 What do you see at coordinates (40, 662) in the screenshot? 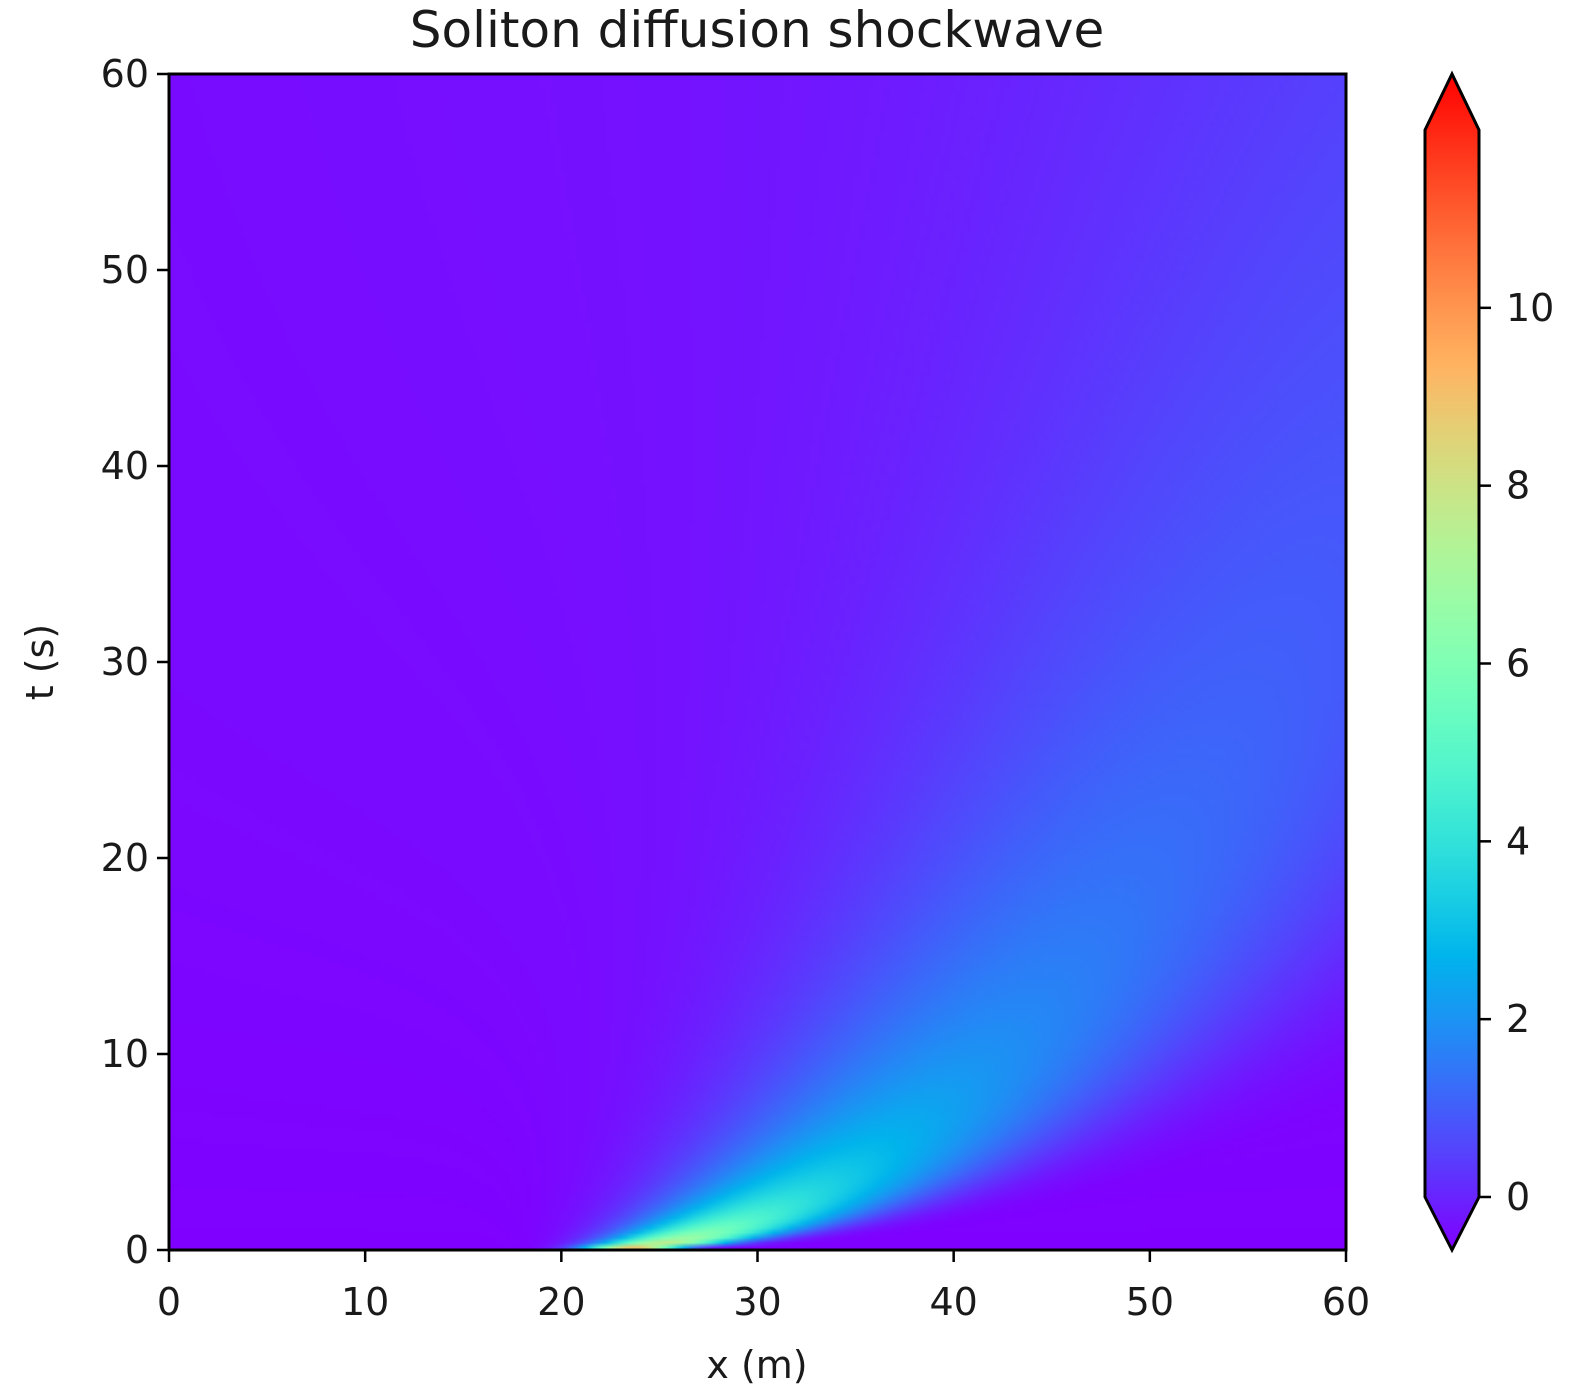
I see `y-axis-label: t (s)` at bounding box center [40, 662].